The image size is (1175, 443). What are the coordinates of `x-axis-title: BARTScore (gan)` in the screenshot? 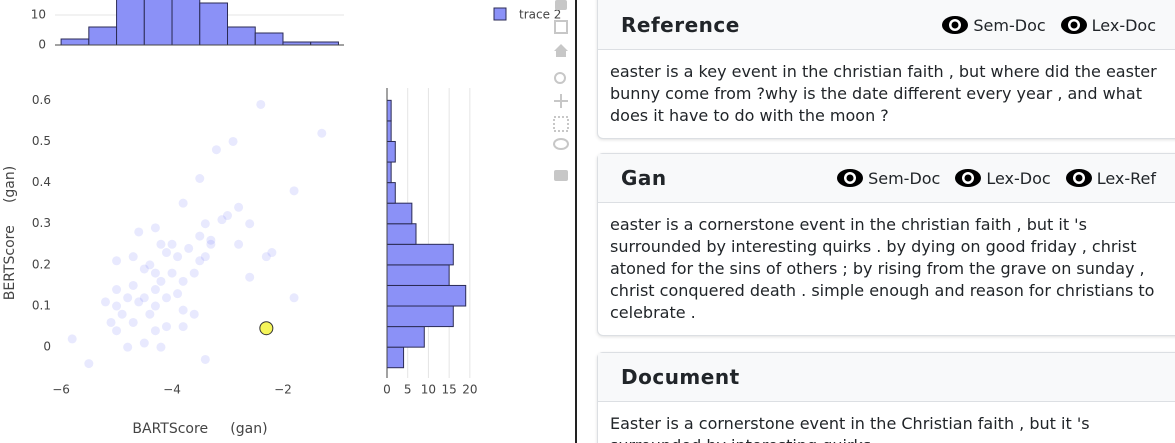 It's located at (199, 429).